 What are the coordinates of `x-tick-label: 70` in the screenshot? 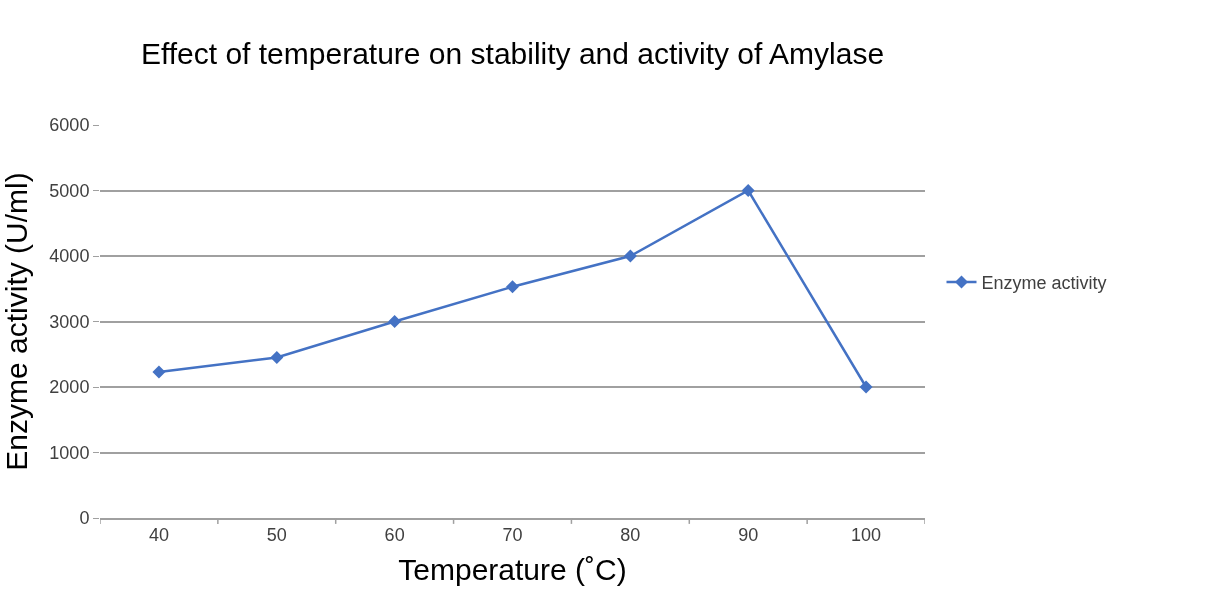 It's located at (512, 535).